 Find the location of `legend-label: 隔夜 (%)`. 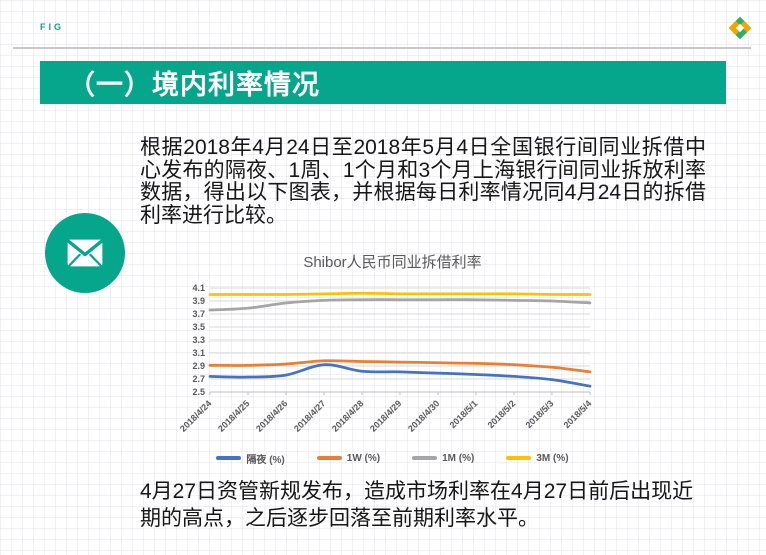

legend-label: 隔夜 (%) is located at coordinates (265, 460).